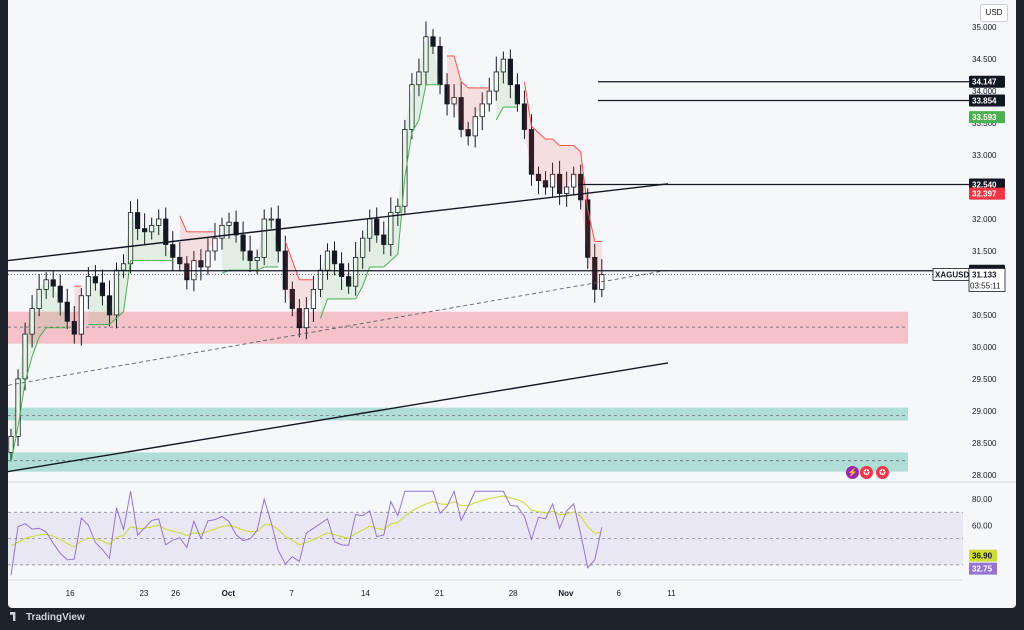  What do you see at coordinates (987, 280) in the screenshot?
I see `current-price-bg` at bounding box center [987, 280].